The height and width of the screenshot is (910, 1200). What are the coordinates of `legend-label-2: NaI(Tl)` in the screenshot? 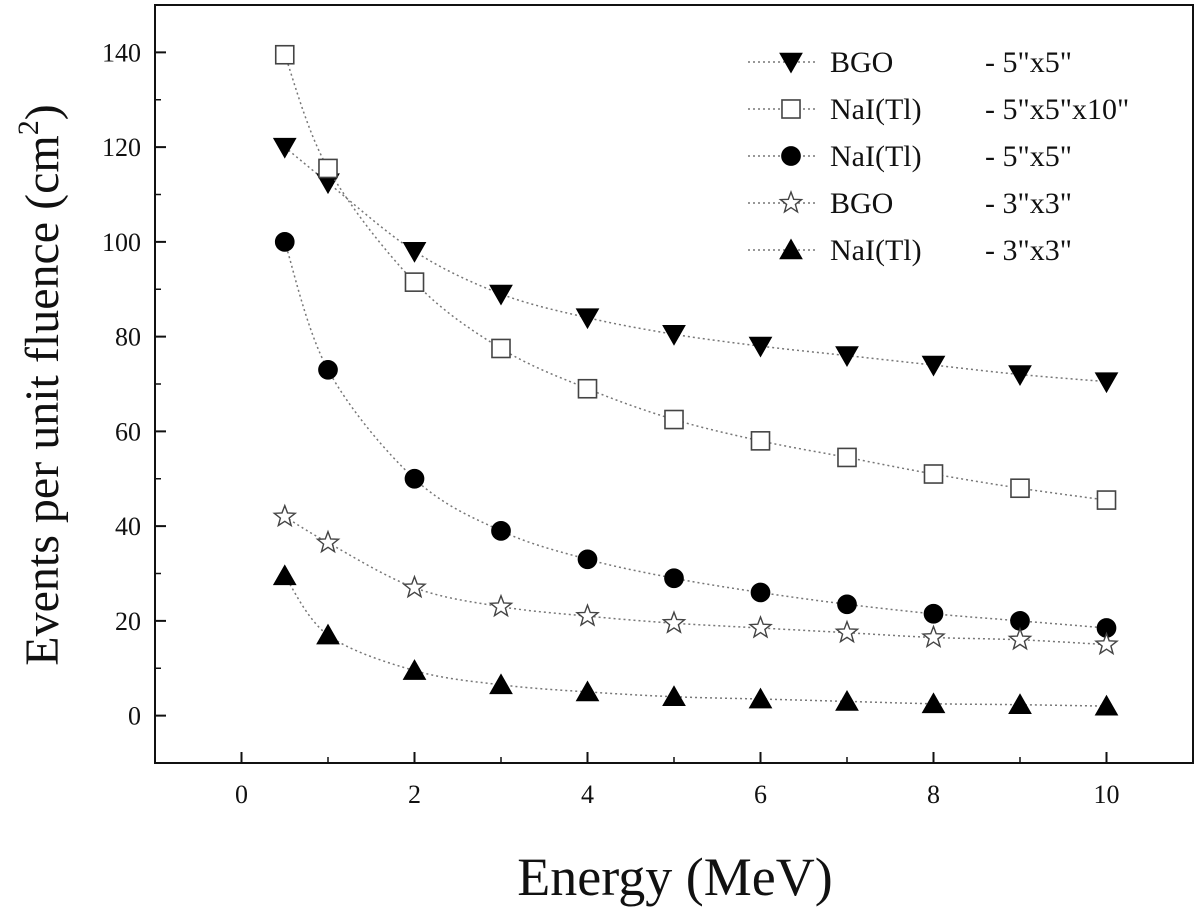 It's located at (876, 156).